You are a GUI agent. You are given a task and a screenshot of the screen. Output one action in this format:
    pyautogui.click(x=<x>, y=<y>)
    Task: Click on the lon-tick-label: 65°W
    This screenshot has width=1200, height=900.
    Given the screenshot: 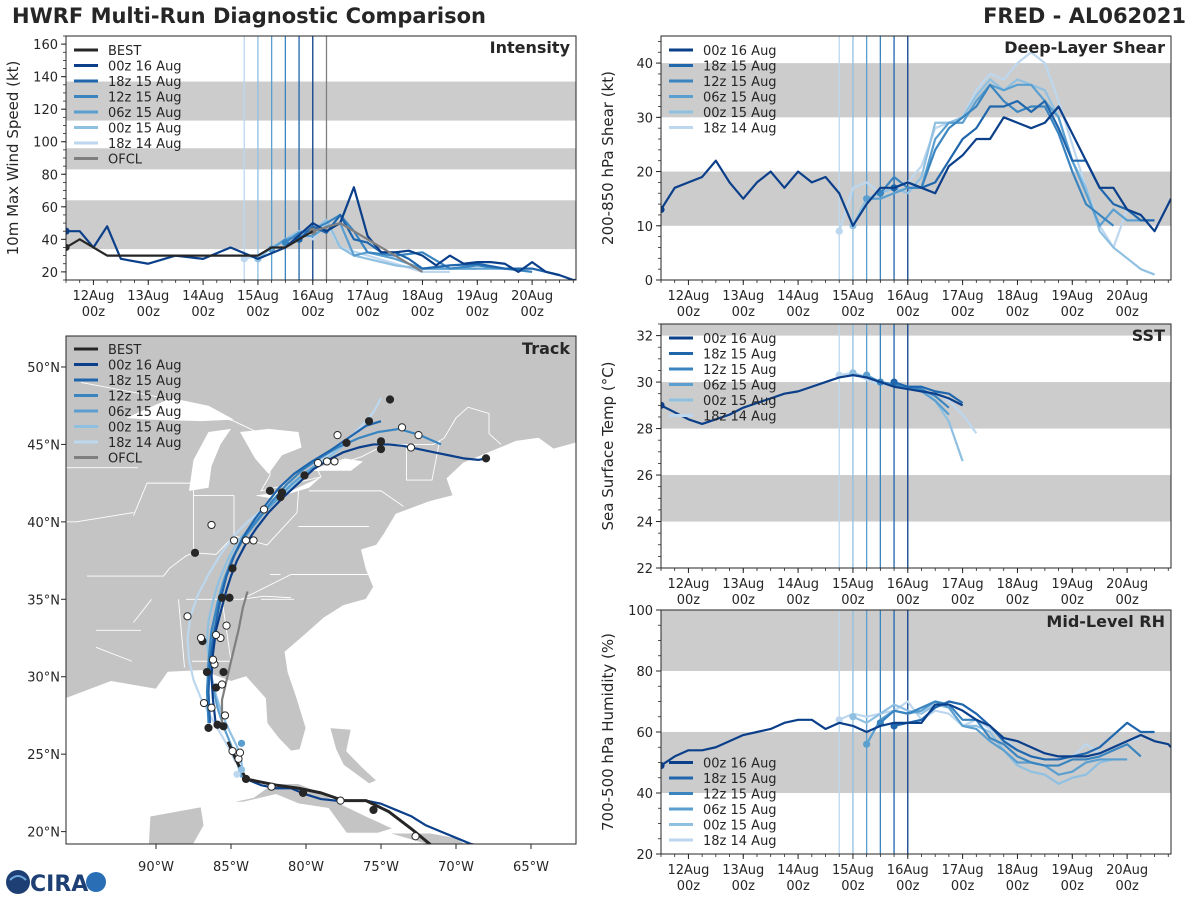 What is the action you would take?
    pyautogui.click(x=531, y=867)
    